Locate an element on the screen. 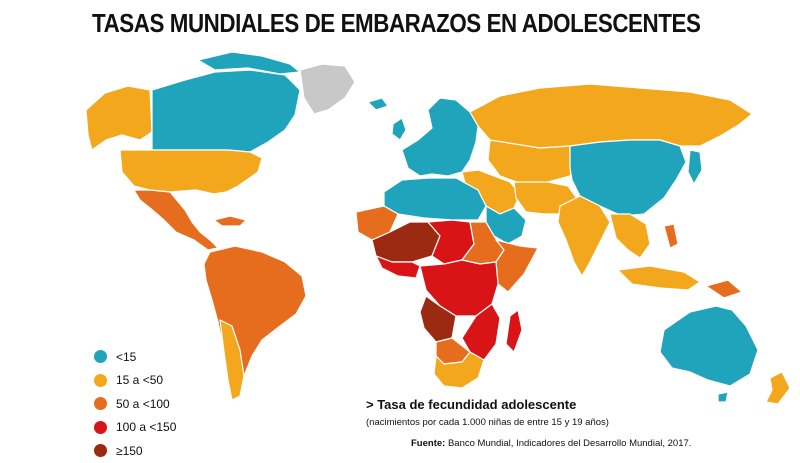 The width and height of the screenshot is (800, 463). legend-item: ≥150 is located at coordinates (135, 451).